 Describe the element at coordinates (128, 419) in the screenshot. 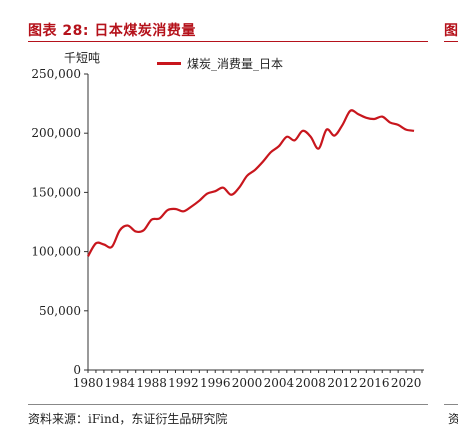

I see `source-note: 资料来源：iFind，东证衍生品研究院` at that location.